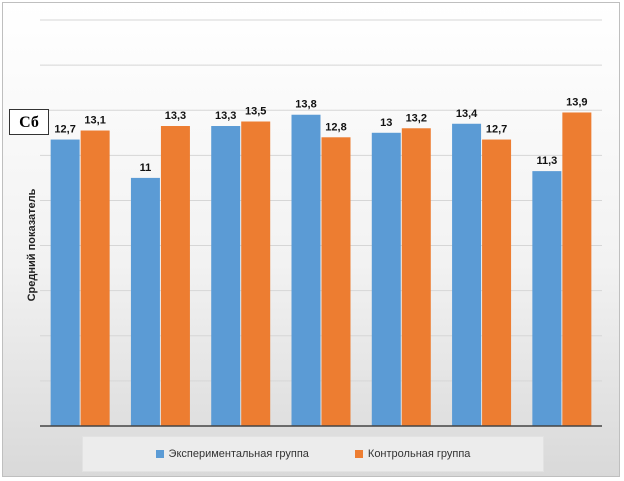 This screenshot has width=624, height=481. I want to click on value-label: 11, so click(146, 168).